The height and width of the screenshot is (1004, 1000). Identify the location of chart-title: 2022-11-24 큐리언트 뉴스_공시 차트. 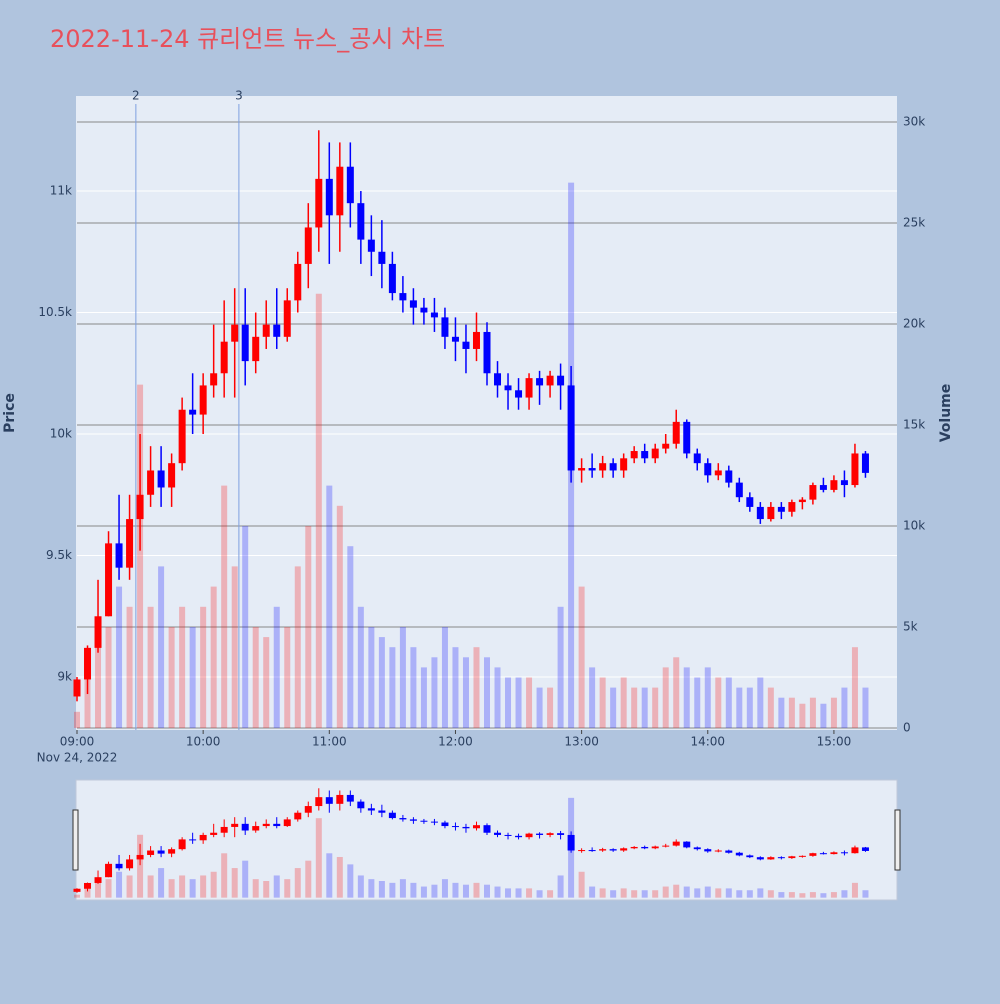
(247, 39).